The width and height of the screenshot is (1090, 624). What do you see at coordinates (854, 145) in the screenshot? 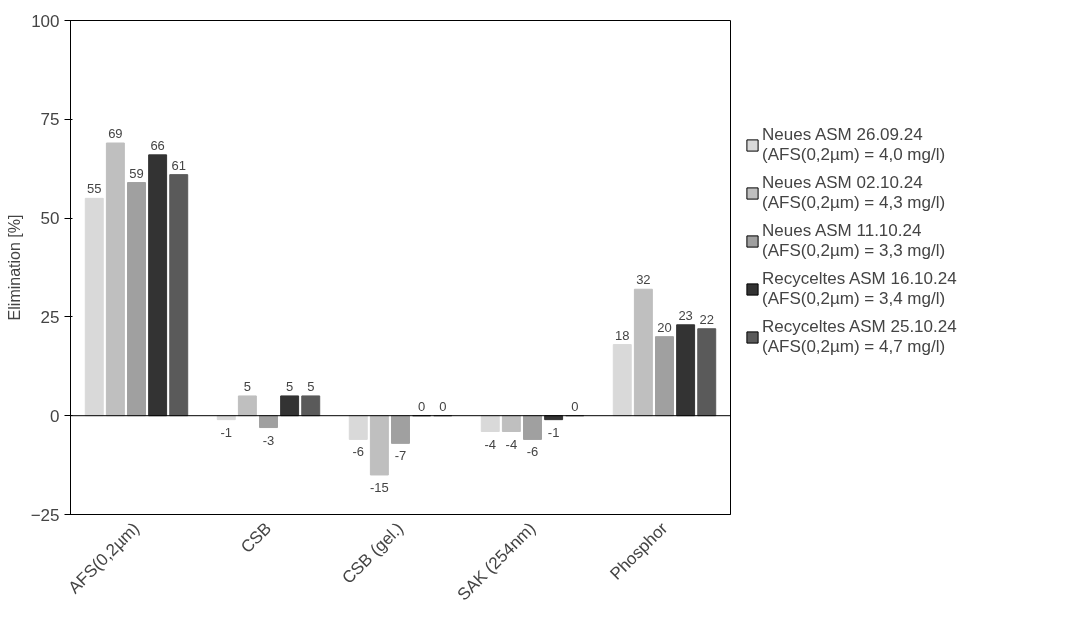
I see `legend-label: Neues ASM 26.09.24 (AFS(0,2µm) = 4,0 mg/l)` at bounding box center [854, 145].